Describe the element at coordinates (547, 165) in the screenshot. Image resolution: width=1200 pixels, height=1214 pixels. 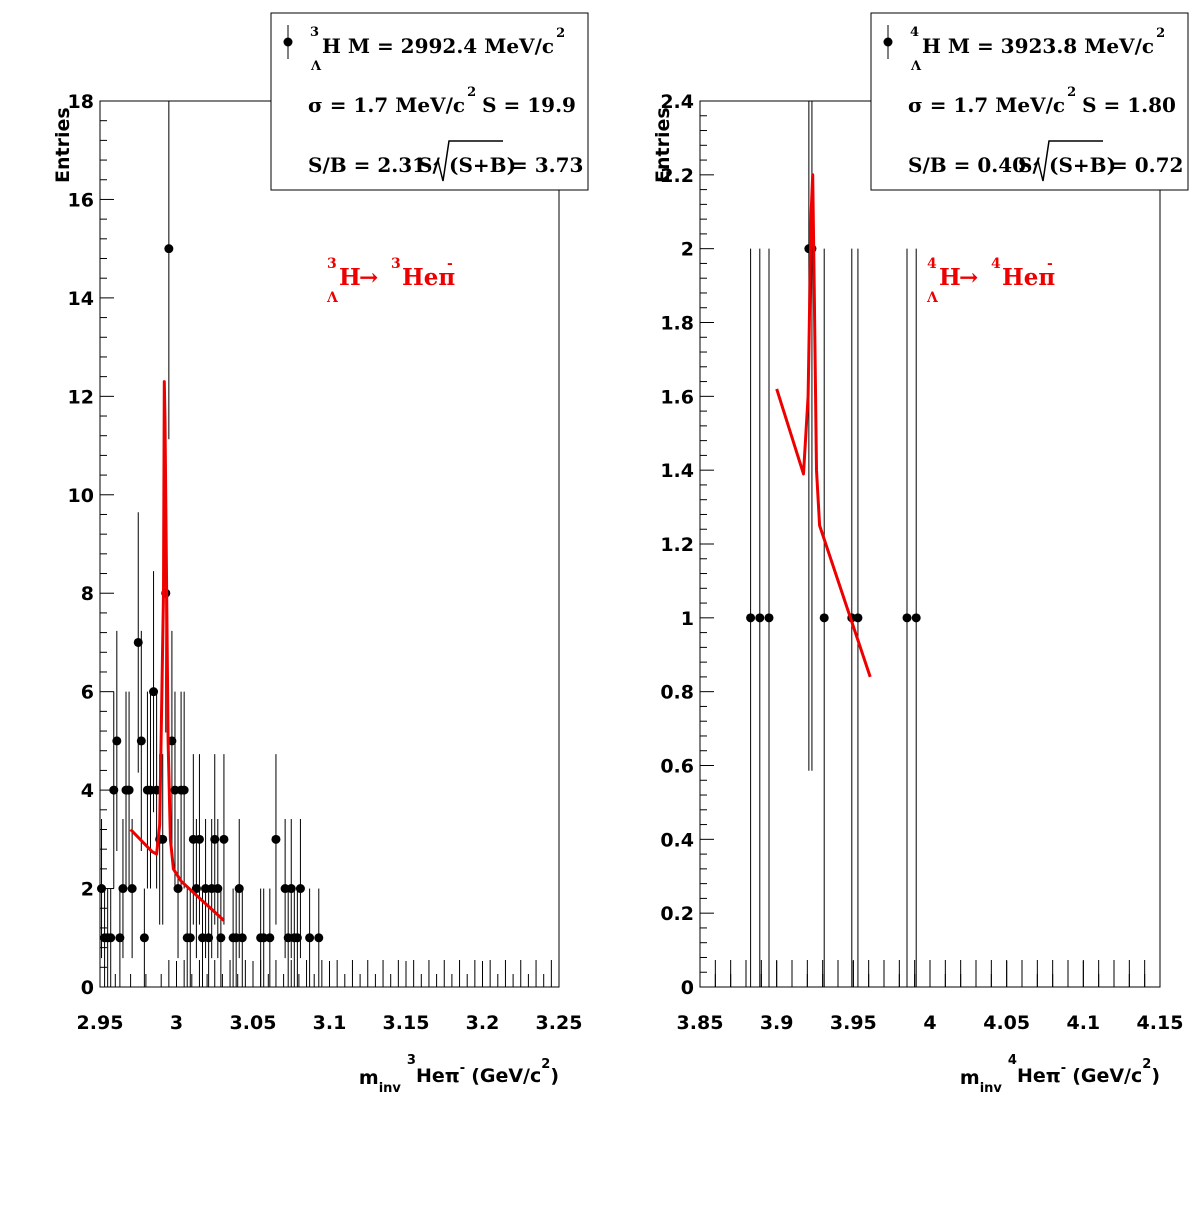
I see `legend-significance-value: = 3.73` at that location.